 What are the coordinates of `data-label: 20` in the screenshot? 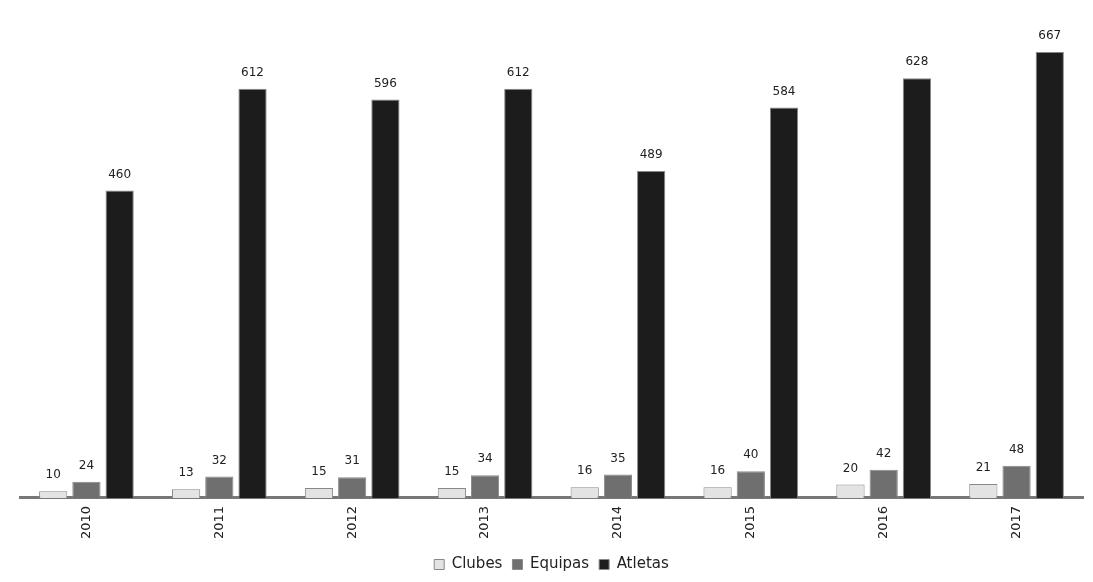 It's located at (850, 467).